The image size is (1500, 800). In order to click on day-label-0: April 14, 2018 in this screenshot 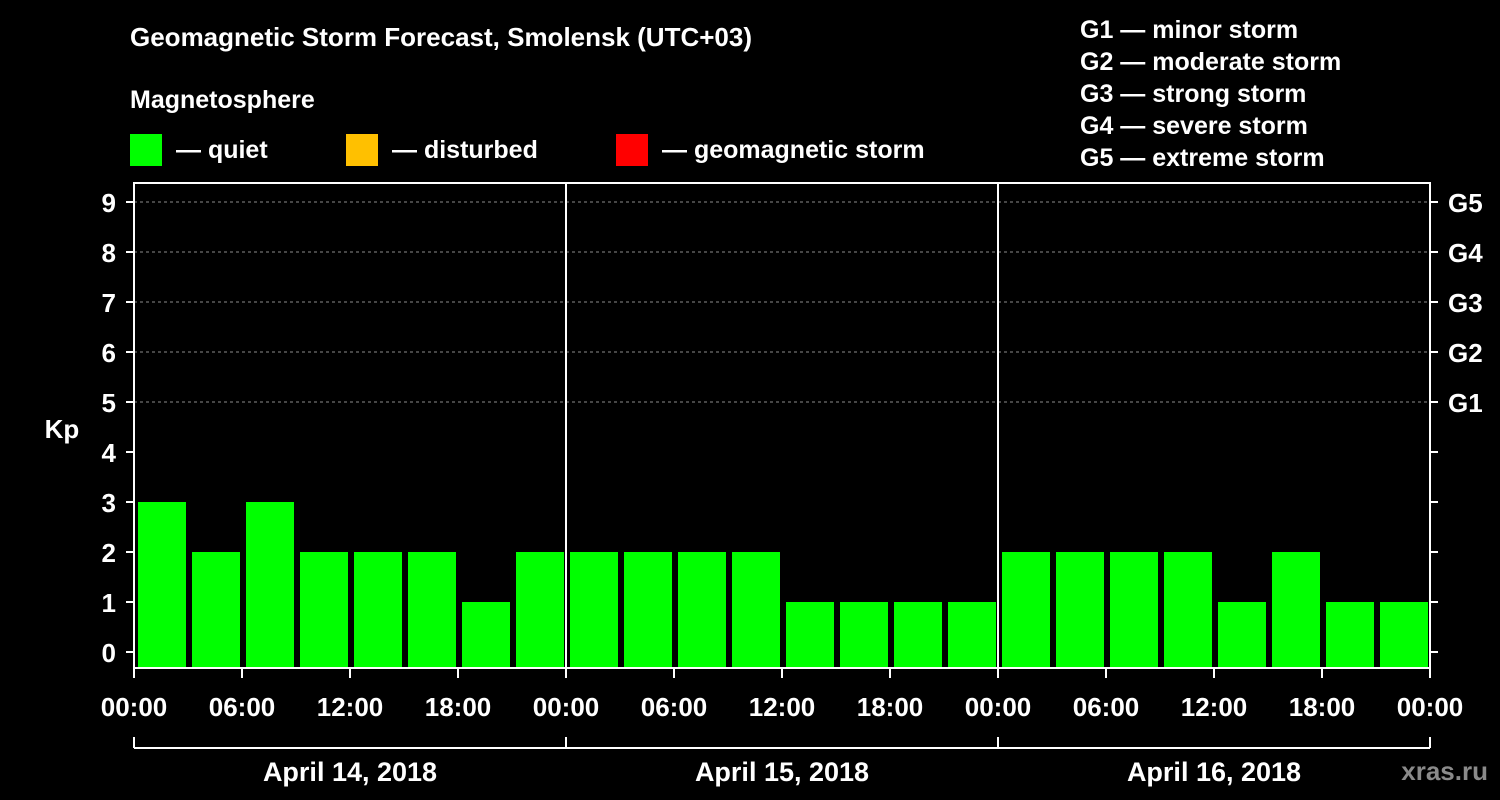, I will do `click(350, 772)`.